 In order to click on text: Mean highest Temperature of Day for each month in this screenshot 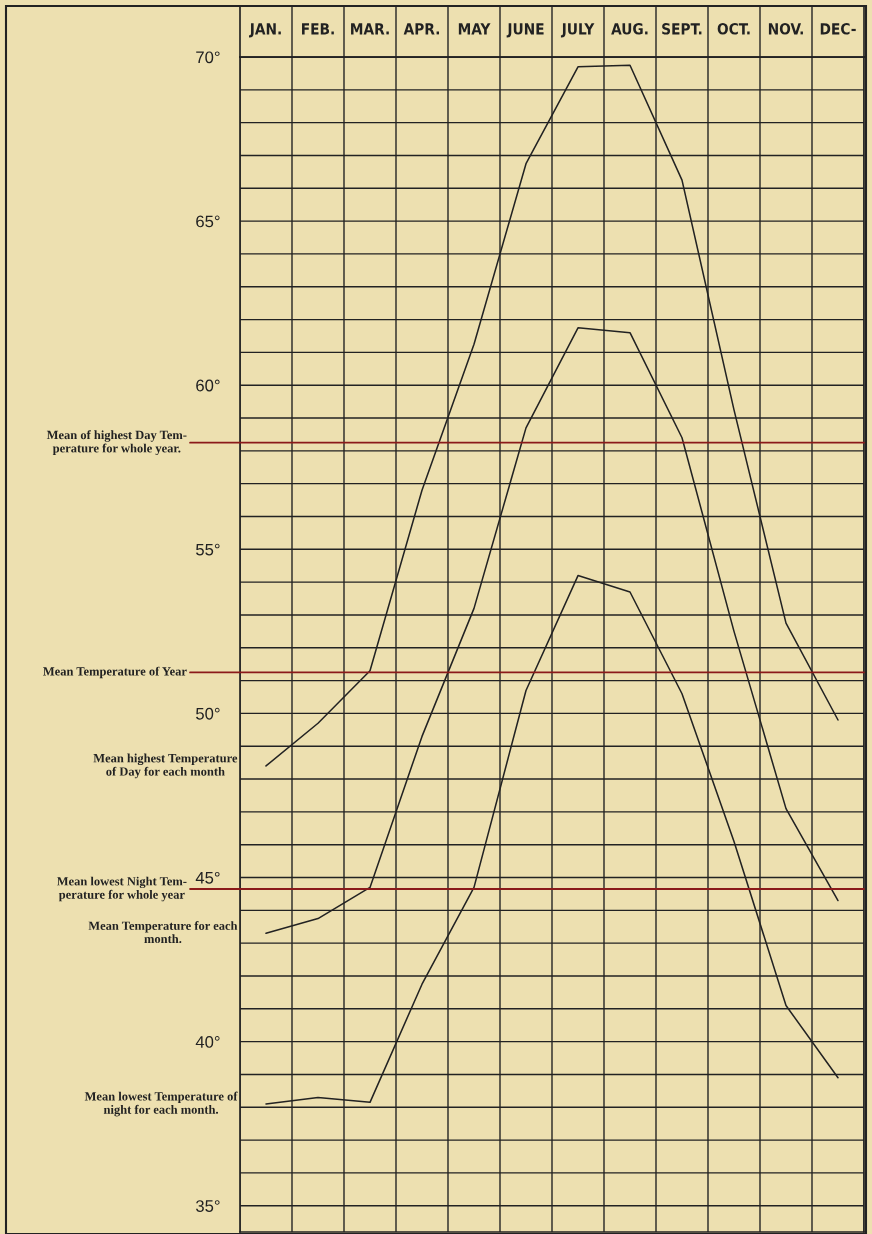, I will do `click(165, 766)`.